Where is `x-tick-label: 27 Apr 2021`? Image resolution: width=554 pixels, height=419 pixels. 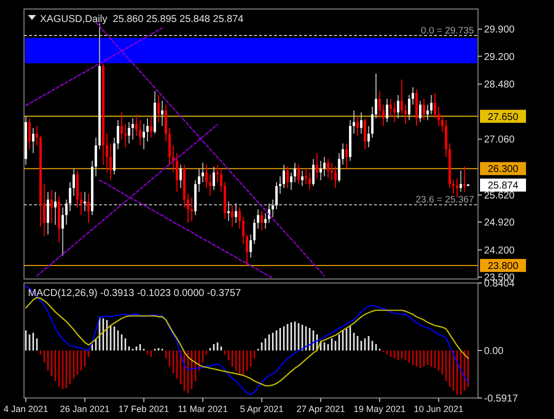
x-tick-label: 27 Apr 2021 is located at coordinates (320, 409).